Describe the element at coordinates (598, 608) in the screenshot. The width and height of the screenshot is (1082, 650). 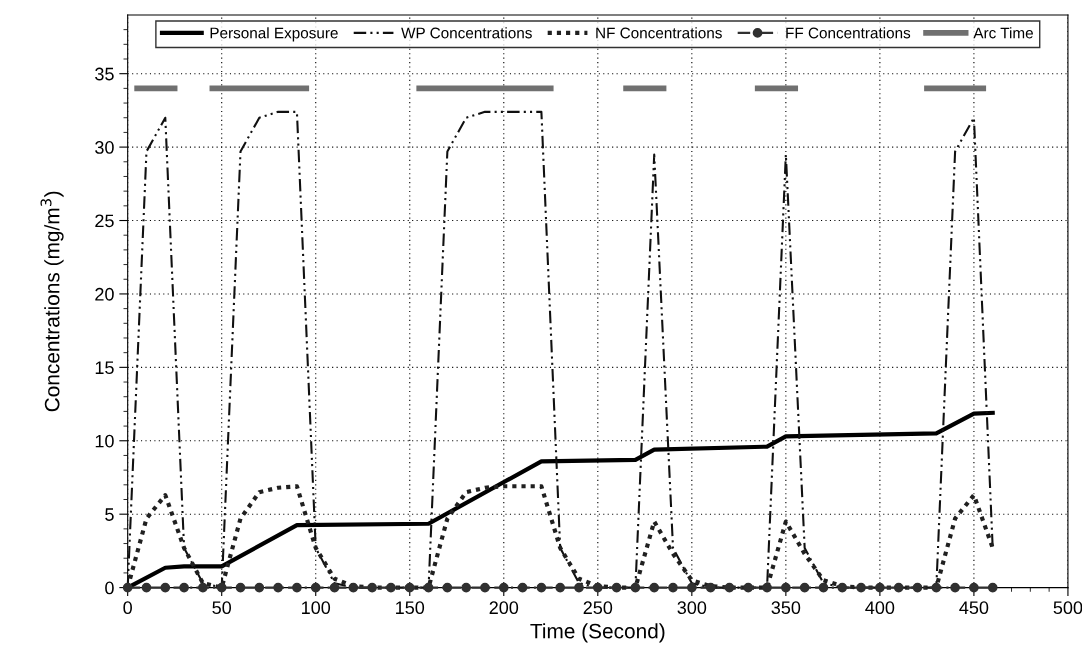
I see `x-tick-label: 250` at that location.